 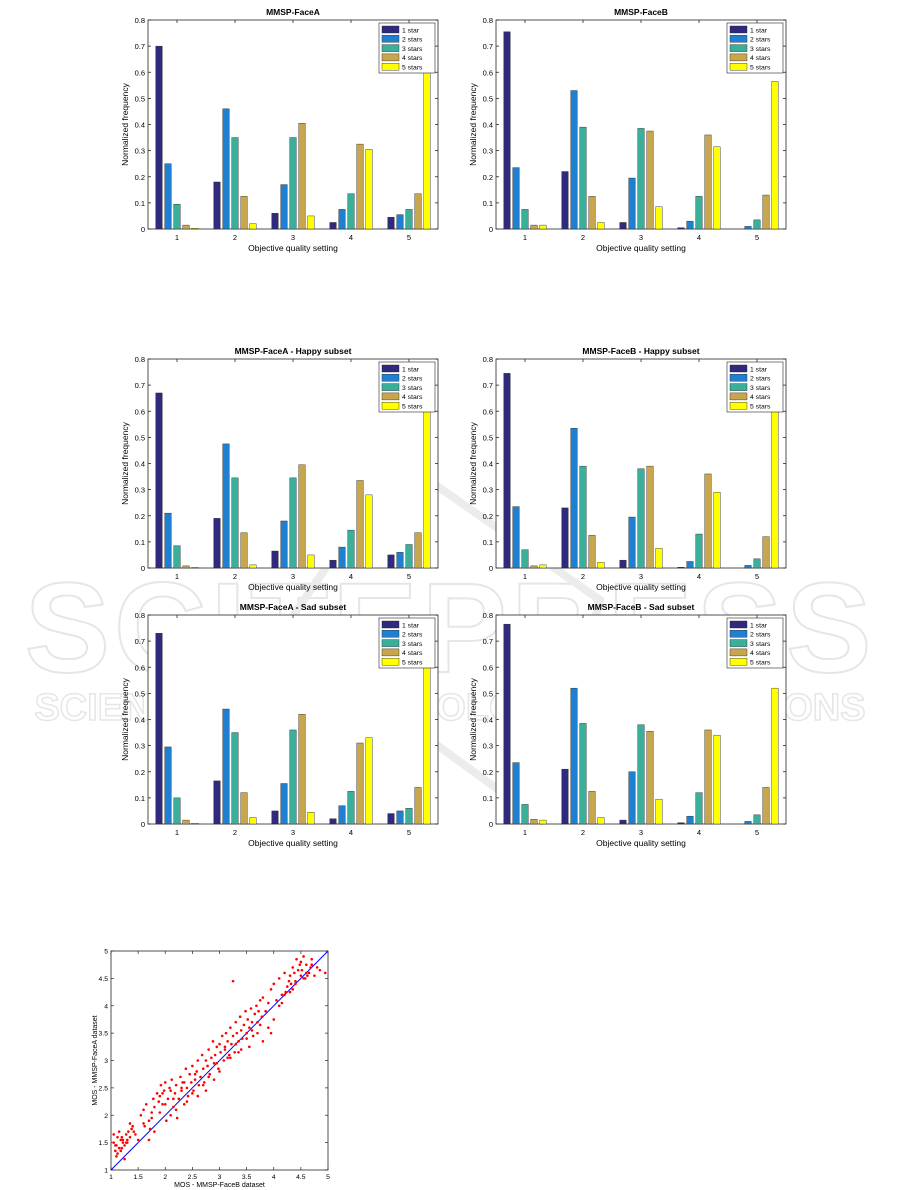 What do you see at coordinates (140, 693) in the screenshot?
I see `y-tick-label: 0.5` at bounding box center [140, 693].